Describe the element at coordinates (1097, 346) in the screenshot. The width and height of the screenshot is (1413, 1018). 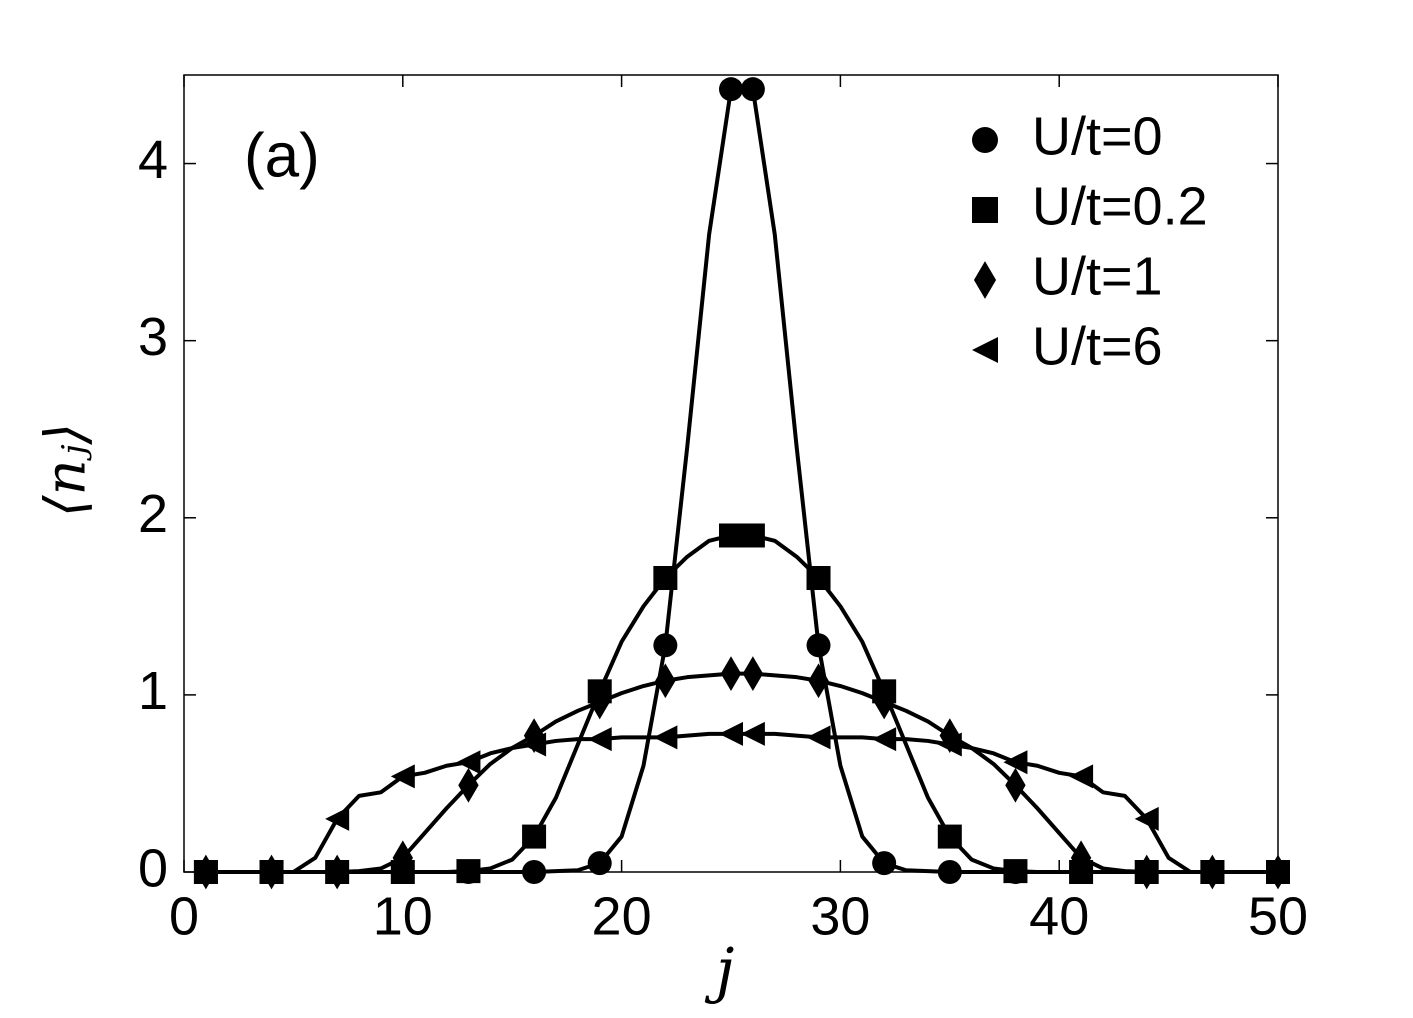
I see `legend-label: U/t=6` at that location.